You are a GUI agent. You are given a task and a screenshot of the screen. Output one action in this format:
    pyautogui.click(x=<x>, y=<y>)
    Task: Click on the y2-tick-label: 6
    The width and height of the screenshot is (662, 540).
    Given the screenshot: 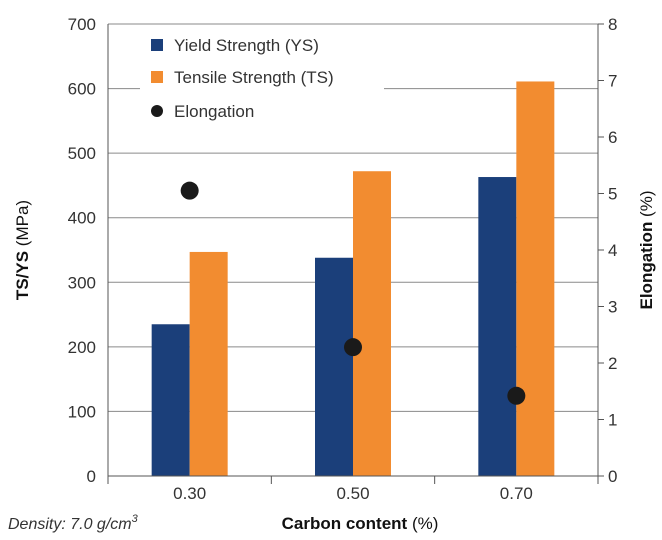 What is the action you would take?
    pyautogui.click(x=612, y=137)
    